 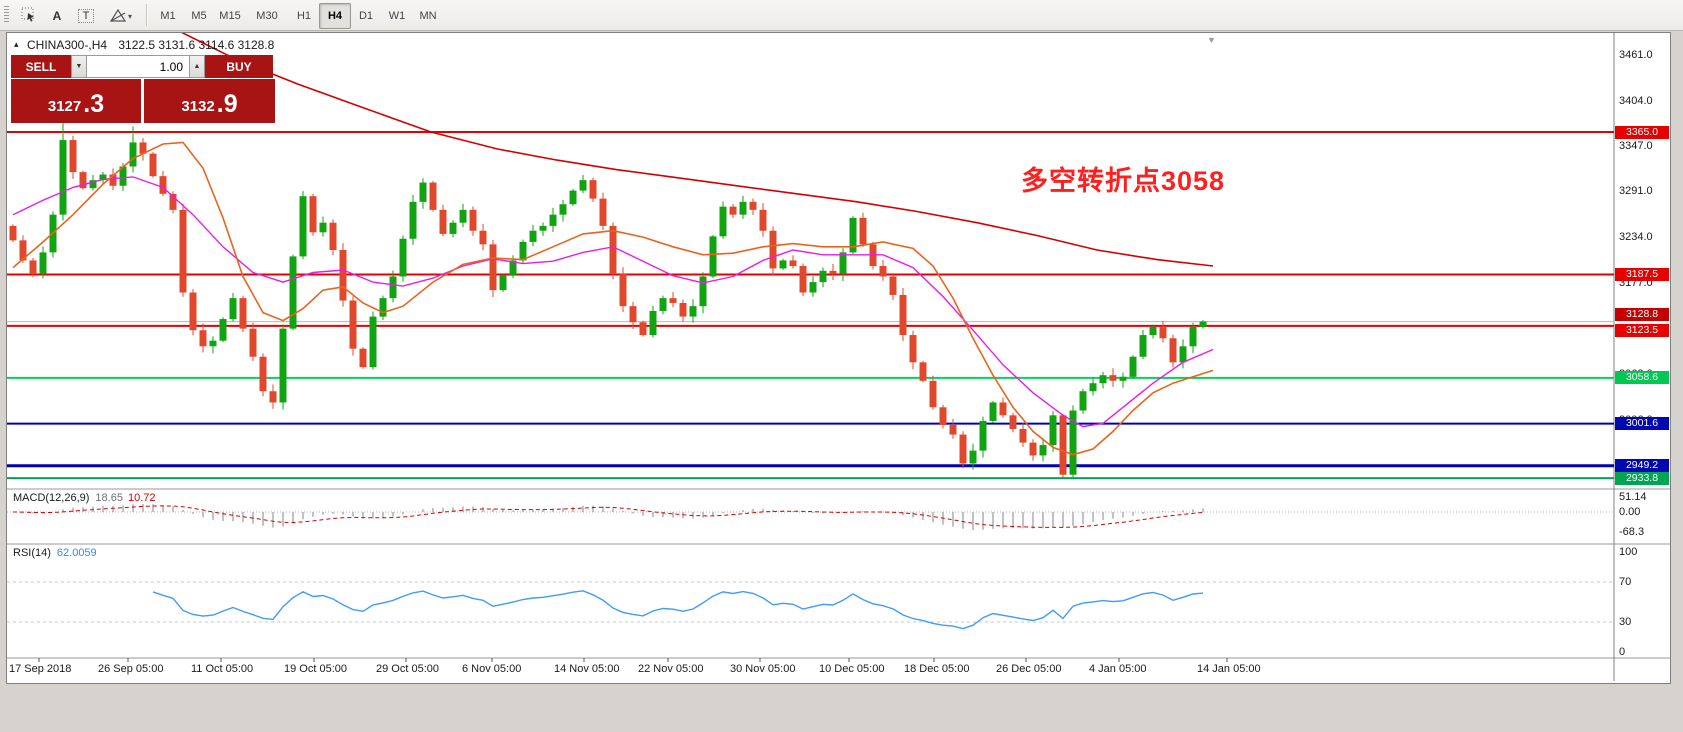 I want to click on draw-shapes-button: ▾, so click(x=121, y=16).